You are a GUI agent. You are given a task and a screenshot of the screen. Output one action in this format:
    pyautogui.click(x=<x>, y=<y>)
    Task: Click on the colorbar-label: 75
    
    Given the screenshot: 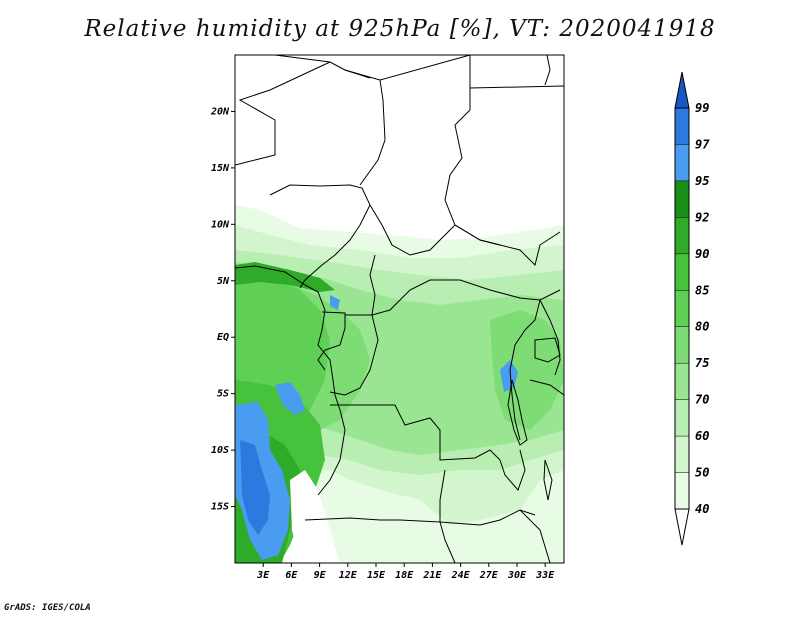 What is the action you would take?
    pyautogui.click(x=702, y=363)
    